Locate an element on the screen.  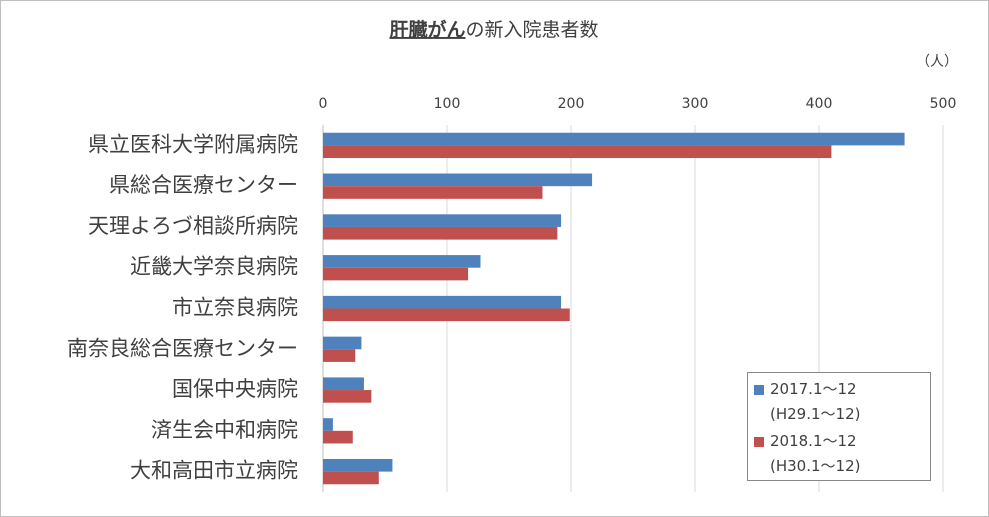
x-tick-label: 400 is located at coordinates (819, 104).